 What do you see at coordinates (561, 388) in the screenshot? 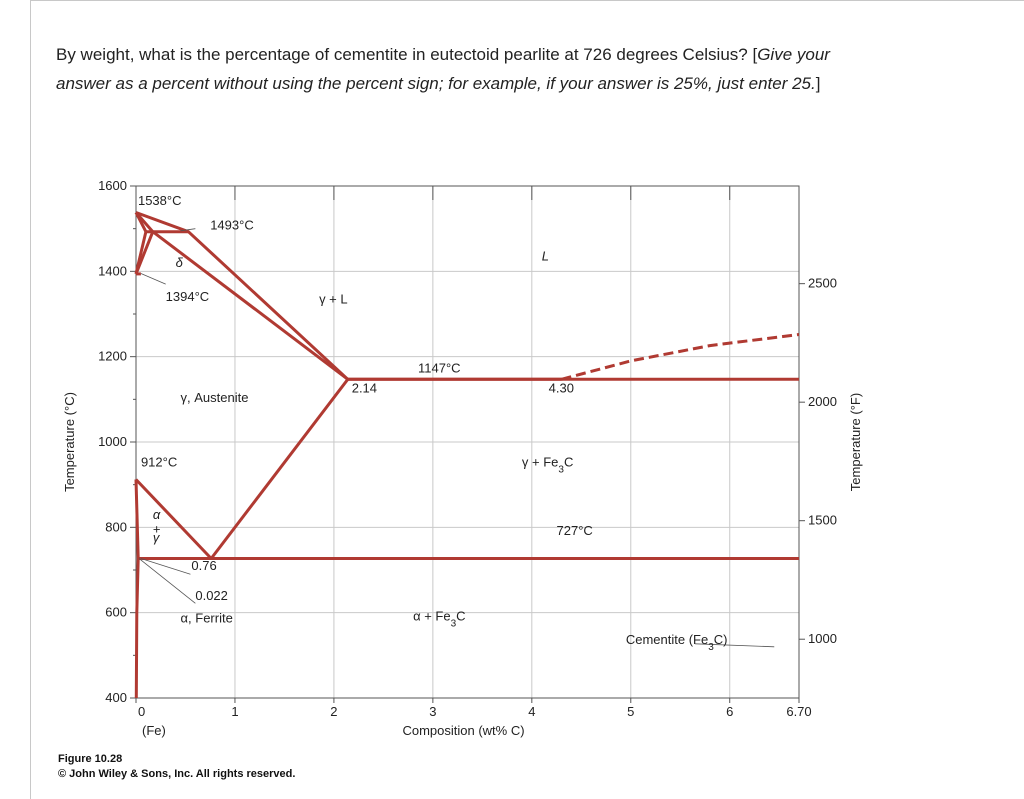
I see `annotation-8: 4.30` at bounding box center [561, 388].